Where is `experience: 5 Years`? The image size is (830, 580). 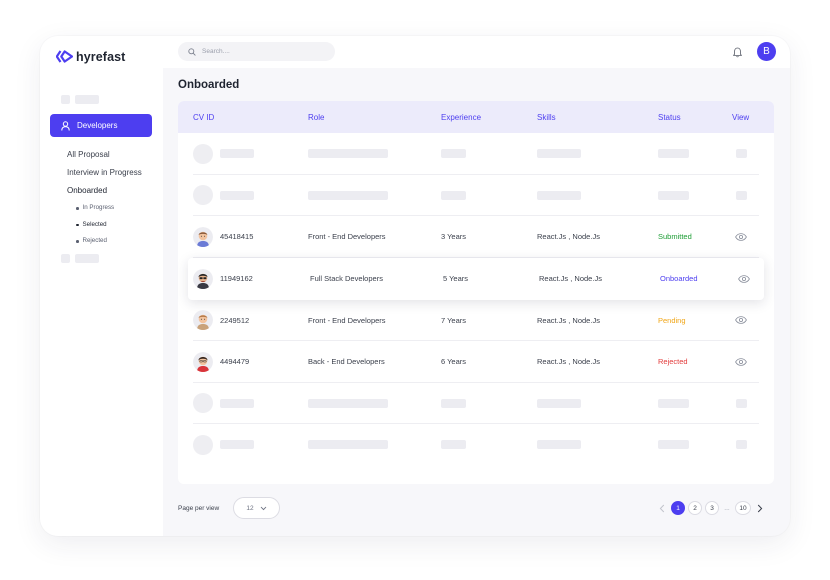
experience: 5 Years is located at coordinates (456, 279).